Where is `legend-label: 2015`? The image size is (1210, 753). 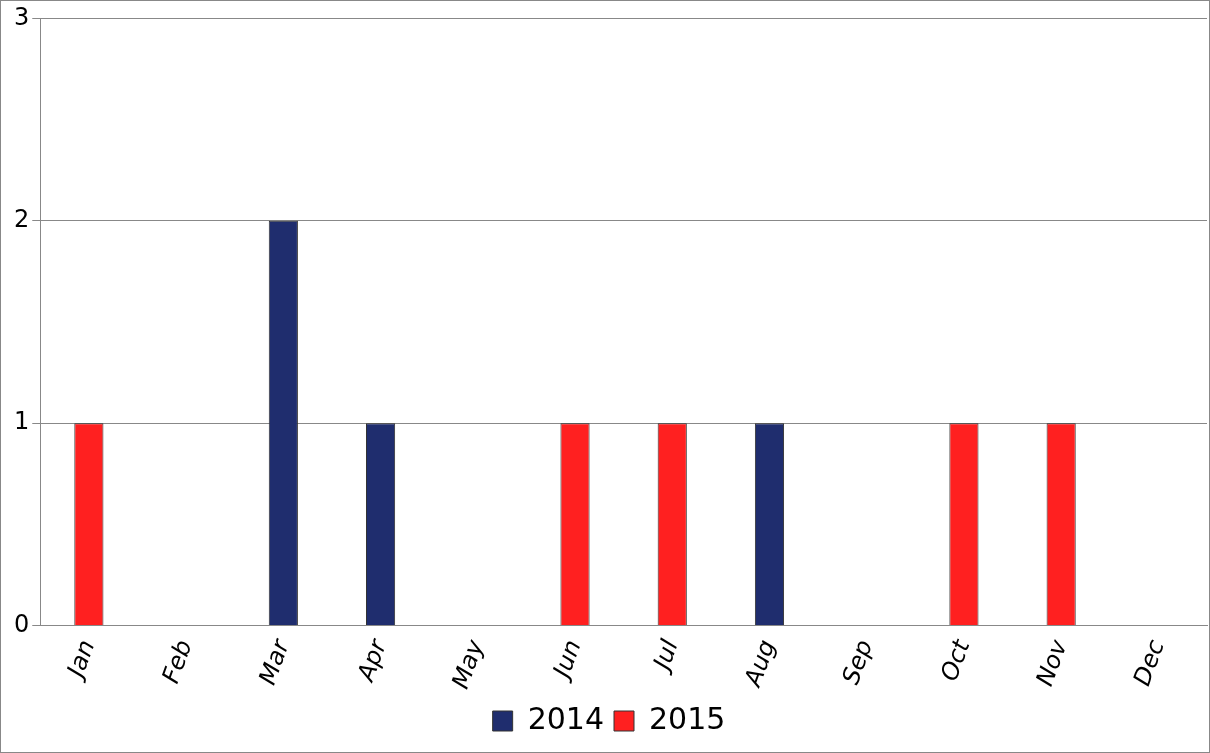 legend-label: 2015 is located at coordinates (687, 718).